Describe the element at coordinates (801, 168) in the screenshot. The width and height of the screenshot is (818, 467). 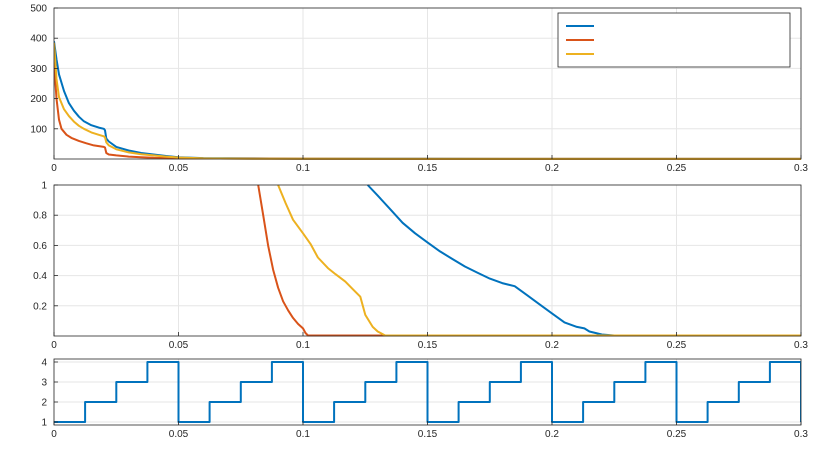
I see `top-xtick-label-6: 0.3` at that location.